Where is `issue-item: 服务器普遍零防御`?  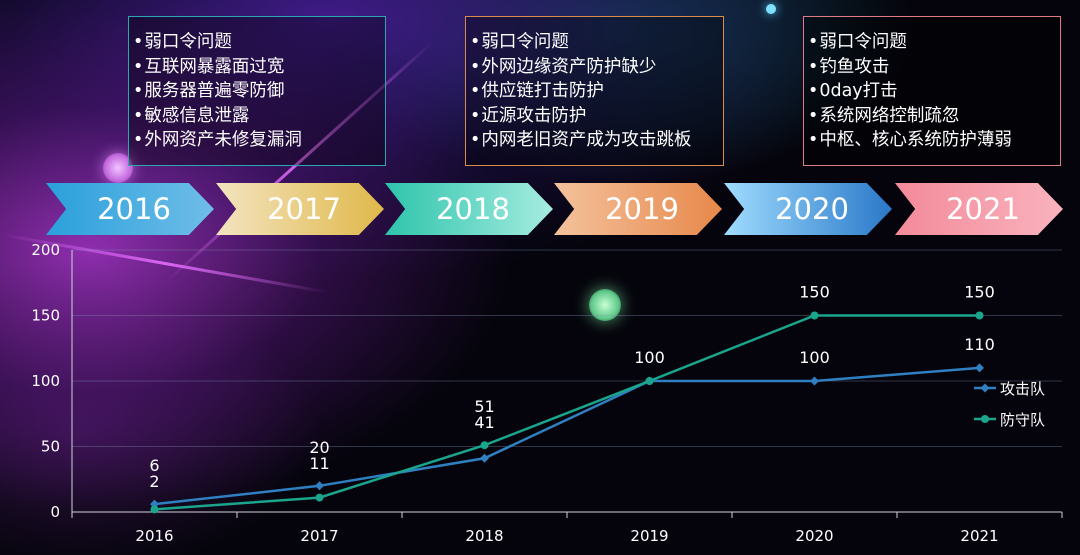 issue-item: 服务器普遍零防御 is located at coordinates (255, 91).